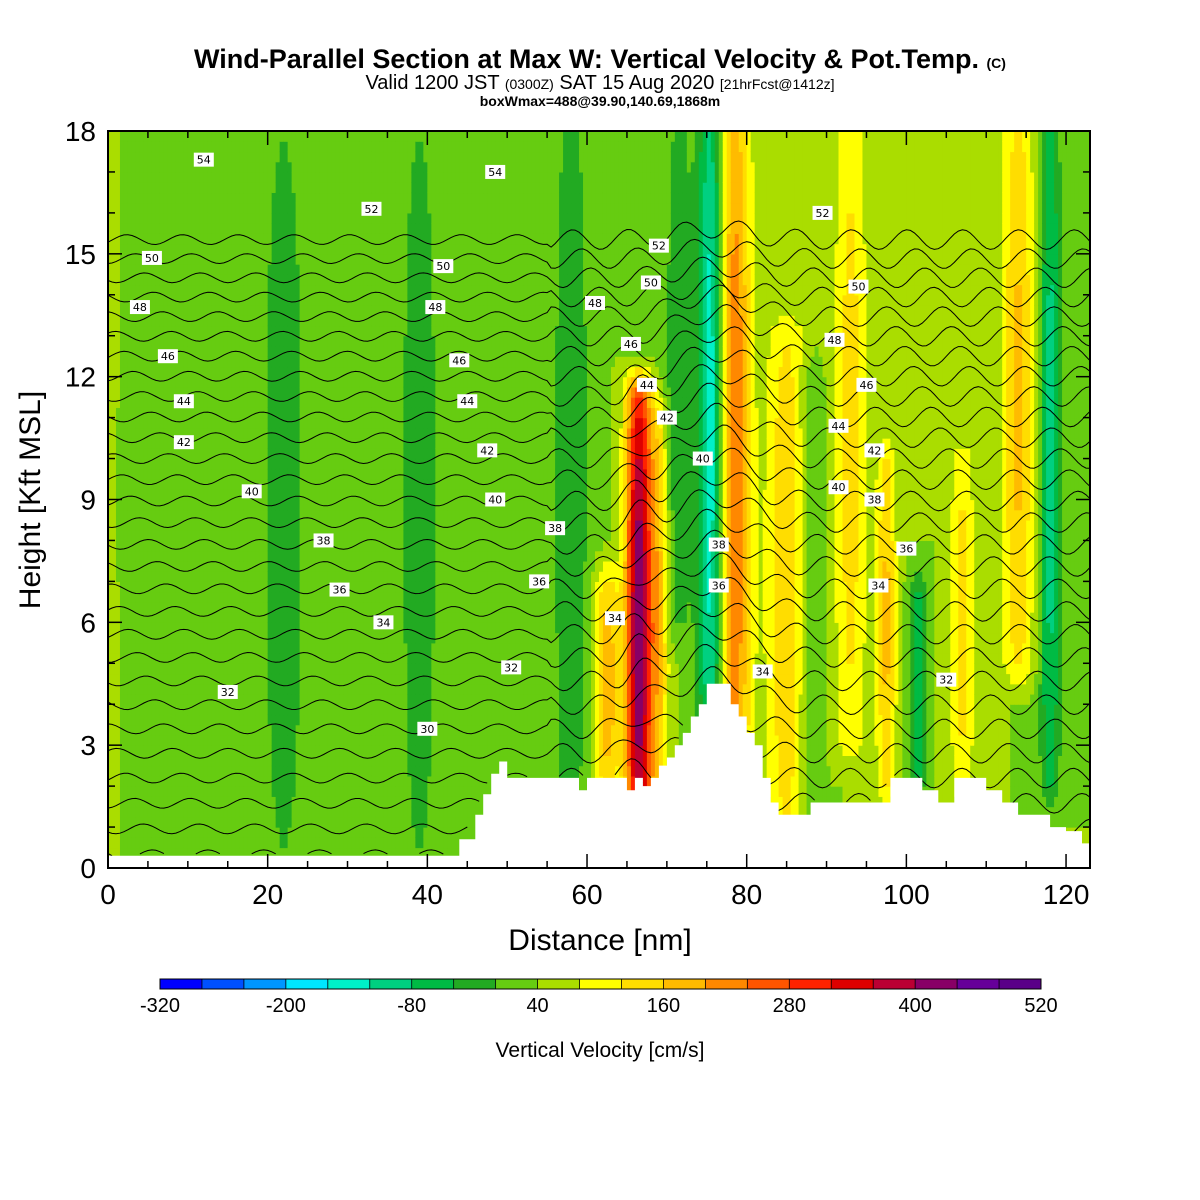  I want to click on contour-label: 42, so click(874, 450).